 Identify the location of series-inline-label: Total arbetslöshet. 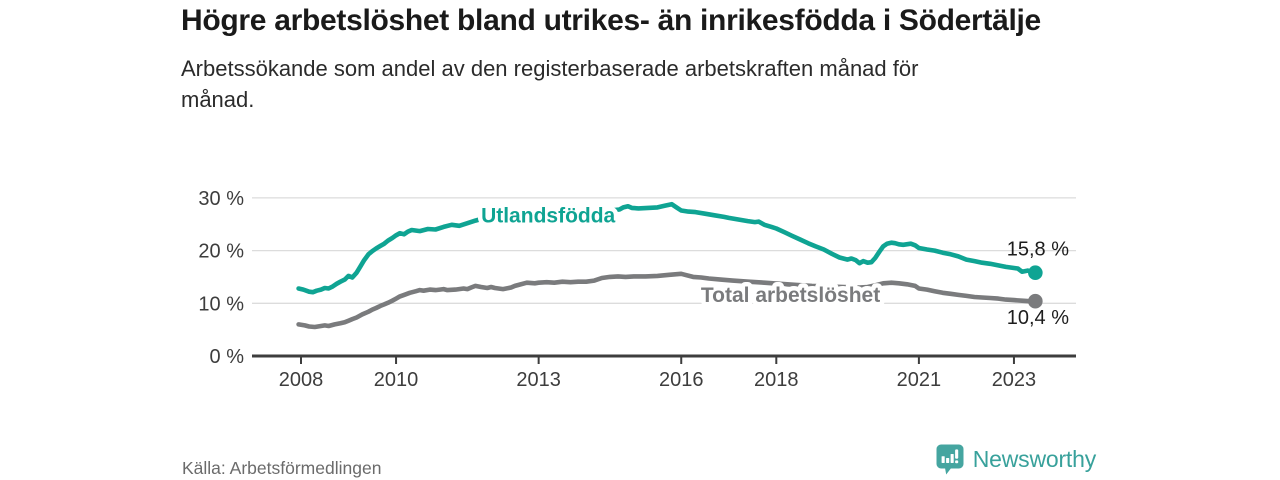
(790, 295).